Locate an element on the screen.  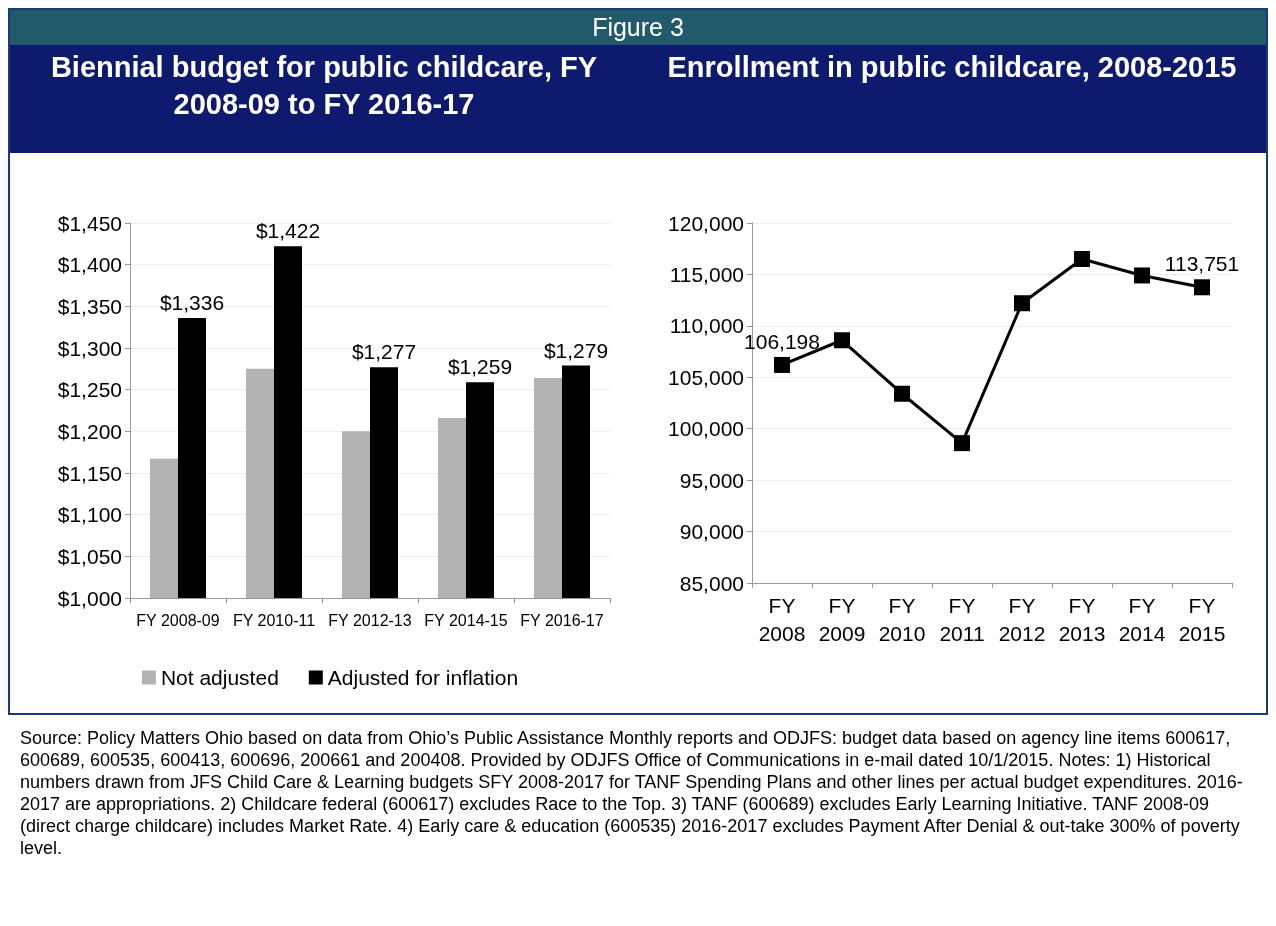
data-label: $1,336 is located at coordinates (192, 302).